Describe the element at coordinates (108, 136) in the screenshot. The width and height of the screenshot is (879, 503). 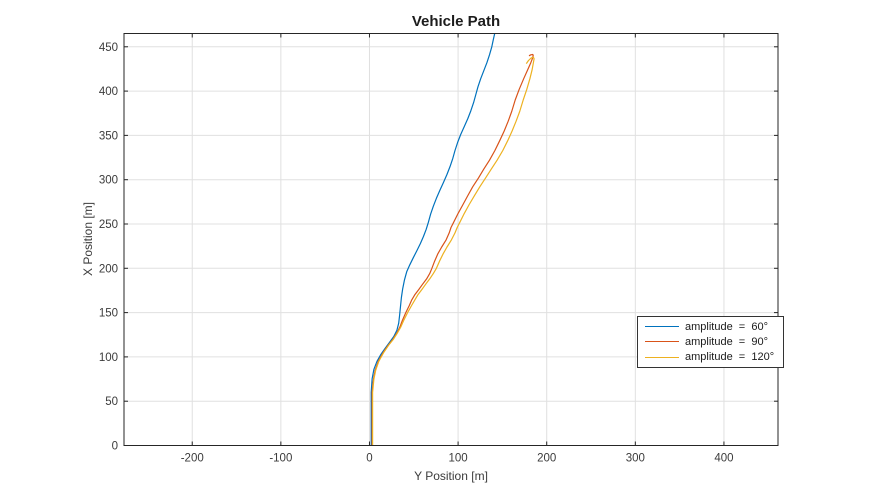
I see `y-tick-label: 350` at that location.